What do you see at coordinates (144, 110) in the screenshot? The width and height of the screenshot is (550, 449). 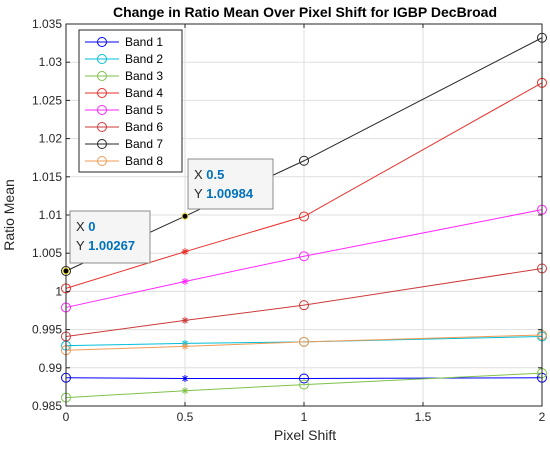 I see `legend-entry: Band 5` at bounding box center [144, 110].